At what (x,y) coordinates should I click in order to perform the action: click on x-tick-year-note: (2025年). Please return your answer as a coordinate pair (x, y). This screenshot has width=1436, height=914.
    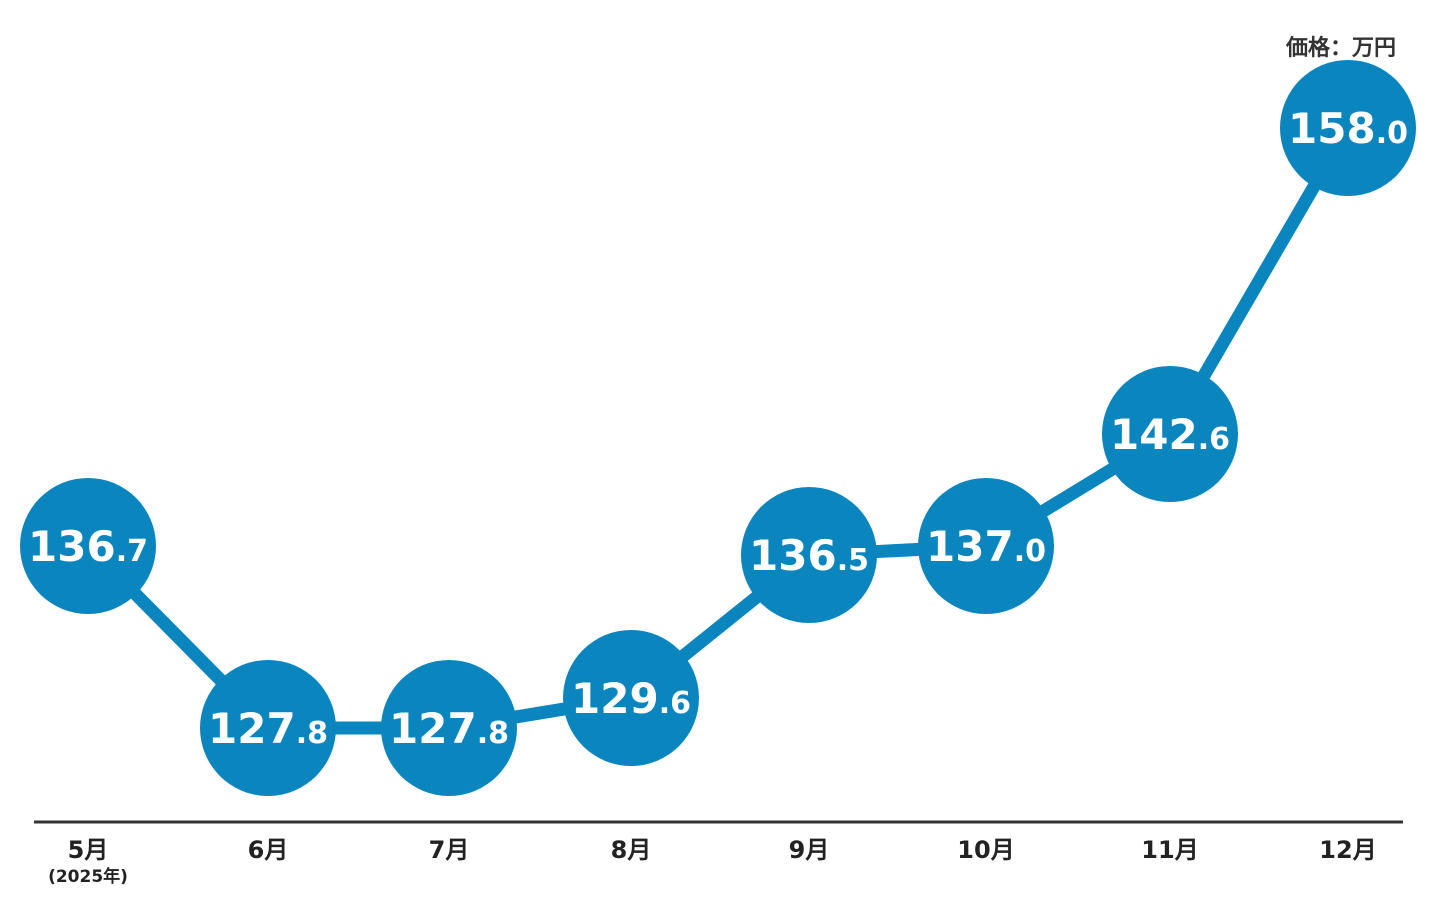
    Looking at the image, I should click on (88, 876).